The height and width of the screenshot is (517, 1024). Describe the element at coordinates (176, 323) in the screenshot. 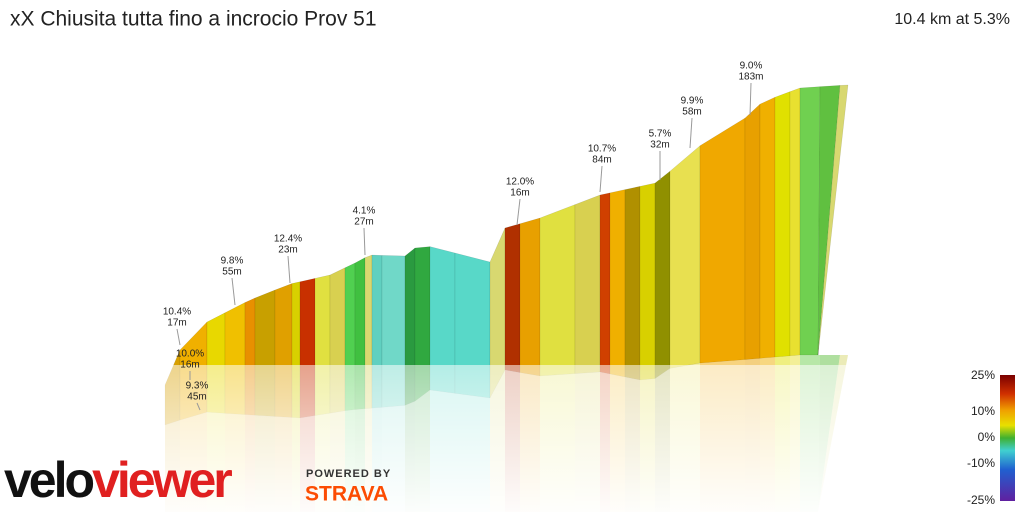

I see `annotation-length: 17m` at that location.